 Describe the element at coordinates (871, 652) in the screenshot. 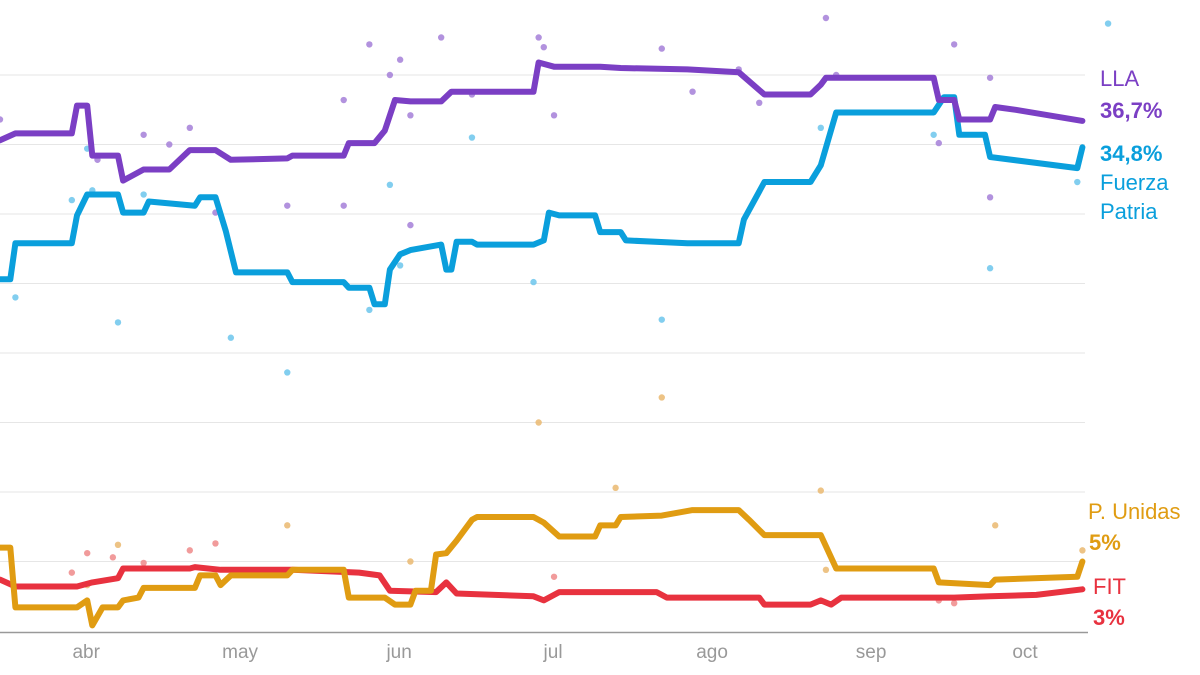

I see `x-tick-label: sep` at that location.